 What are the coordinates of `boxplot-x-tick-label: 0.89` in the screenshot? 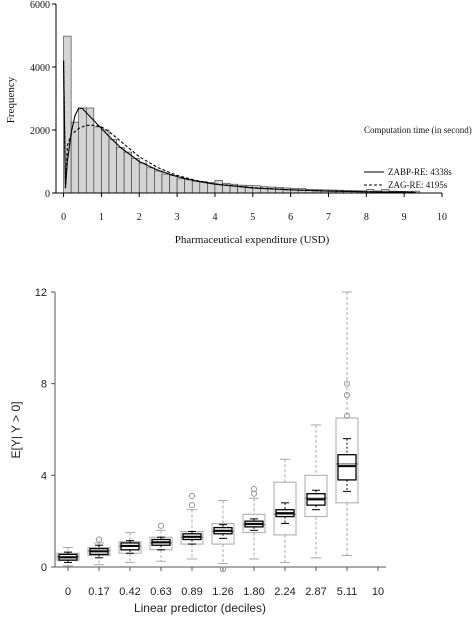 It's located at (191, 592).